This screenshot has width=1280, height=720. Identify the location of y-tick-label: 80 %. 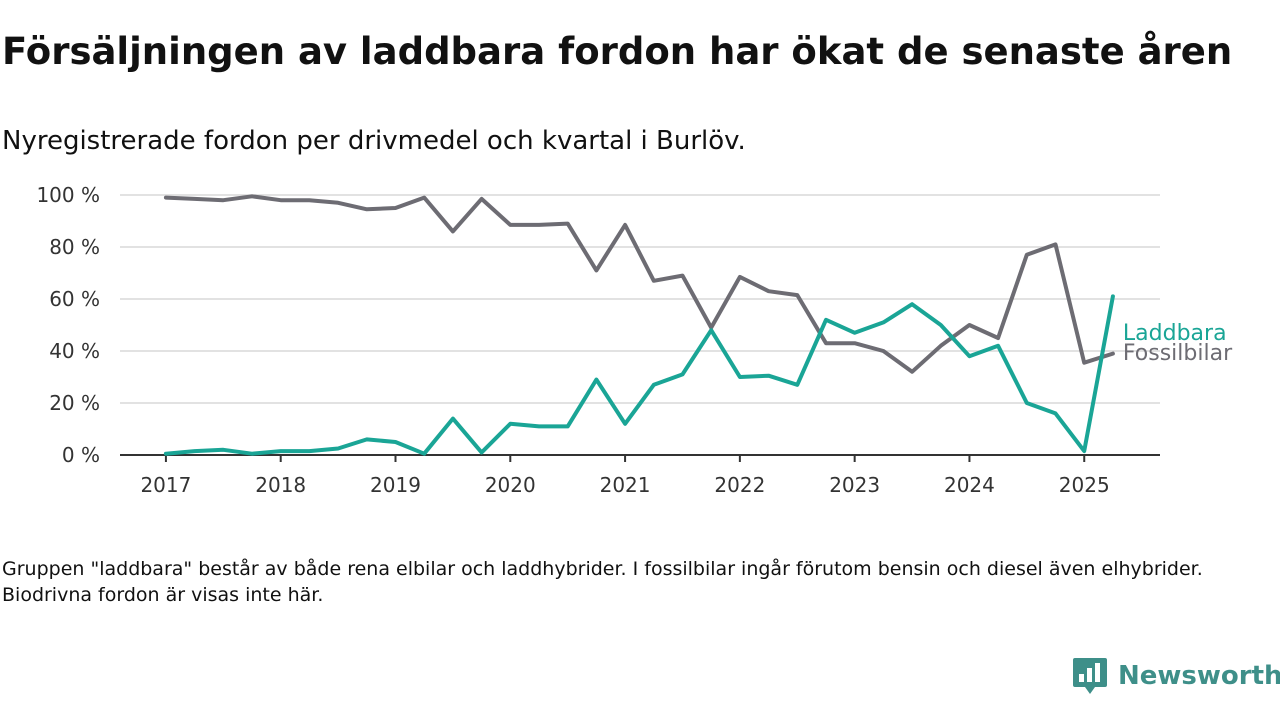
(74, 247).